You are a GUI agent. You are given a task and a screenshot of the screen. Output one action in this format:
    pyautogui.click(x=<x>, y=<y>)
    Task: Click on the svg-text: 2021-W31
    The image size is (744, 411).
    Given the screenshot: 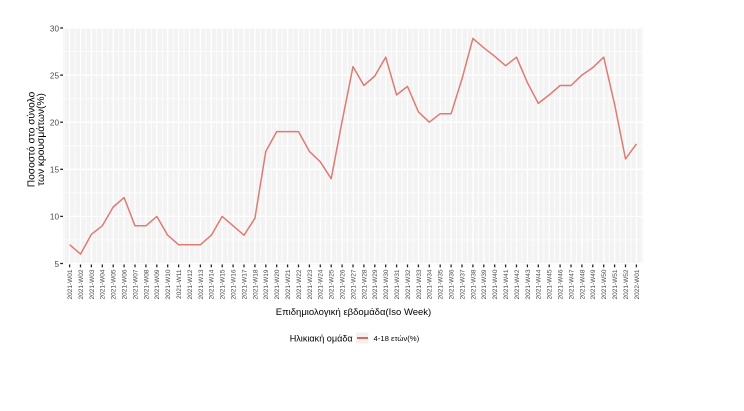 What is the action you would take?
    pyautogui.click(x=397, y=284)
    